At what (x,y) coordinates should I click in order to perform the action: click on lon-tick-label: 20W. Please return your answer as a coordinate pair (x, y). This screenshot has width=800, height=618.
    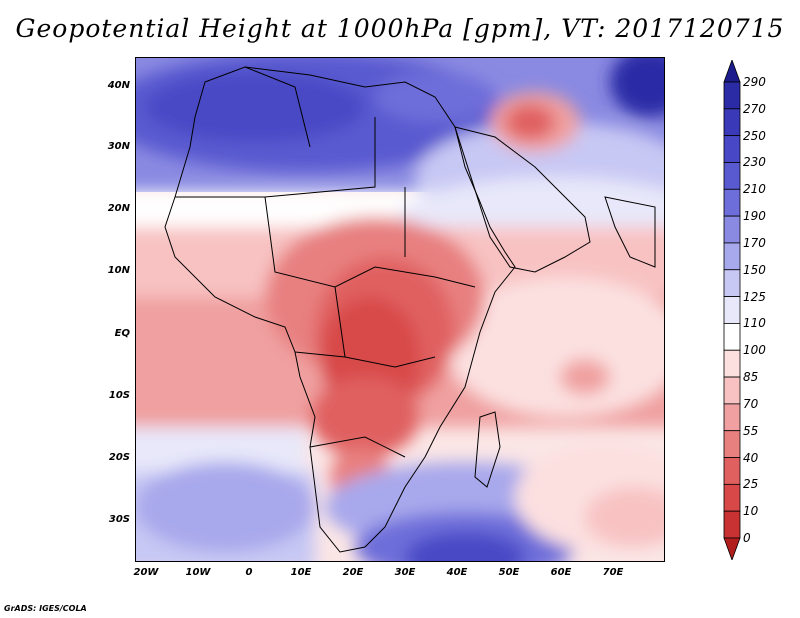
    Looking at the image, I should click on (146, 572).